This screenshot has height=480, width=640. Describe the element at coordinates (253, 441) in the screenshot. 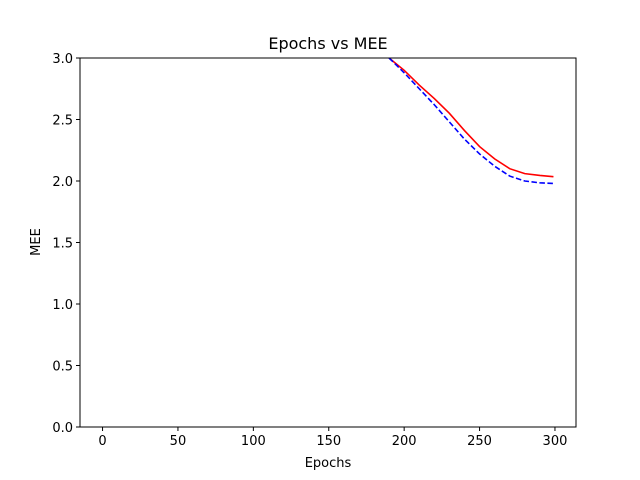

I see `x-tick-label: 100` at that location.